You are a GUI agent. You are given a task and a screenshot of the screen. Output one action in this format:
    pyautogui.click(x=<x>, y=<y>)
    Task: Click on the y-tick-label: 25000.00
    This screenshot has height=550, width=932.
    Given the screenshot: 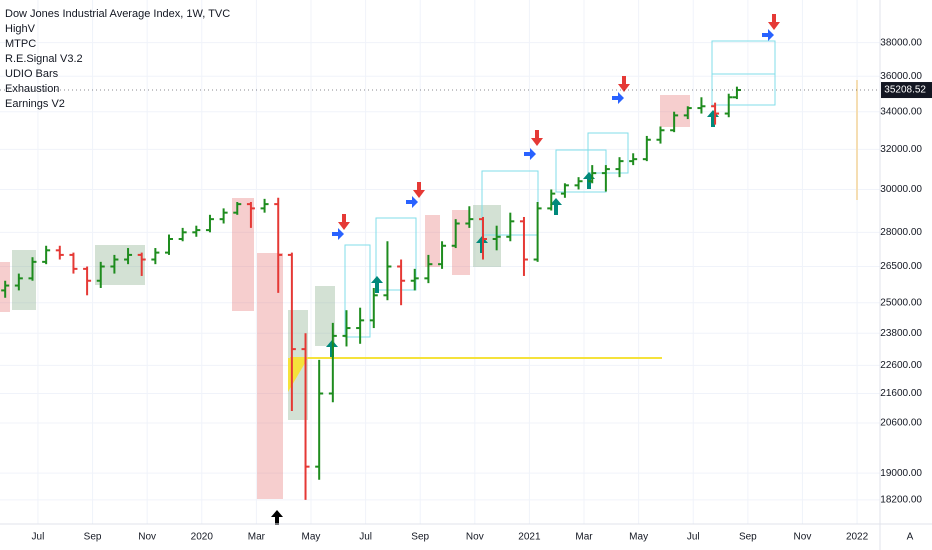 What is the action you would take?
    pyautogui.click(x=901, y=302)
    